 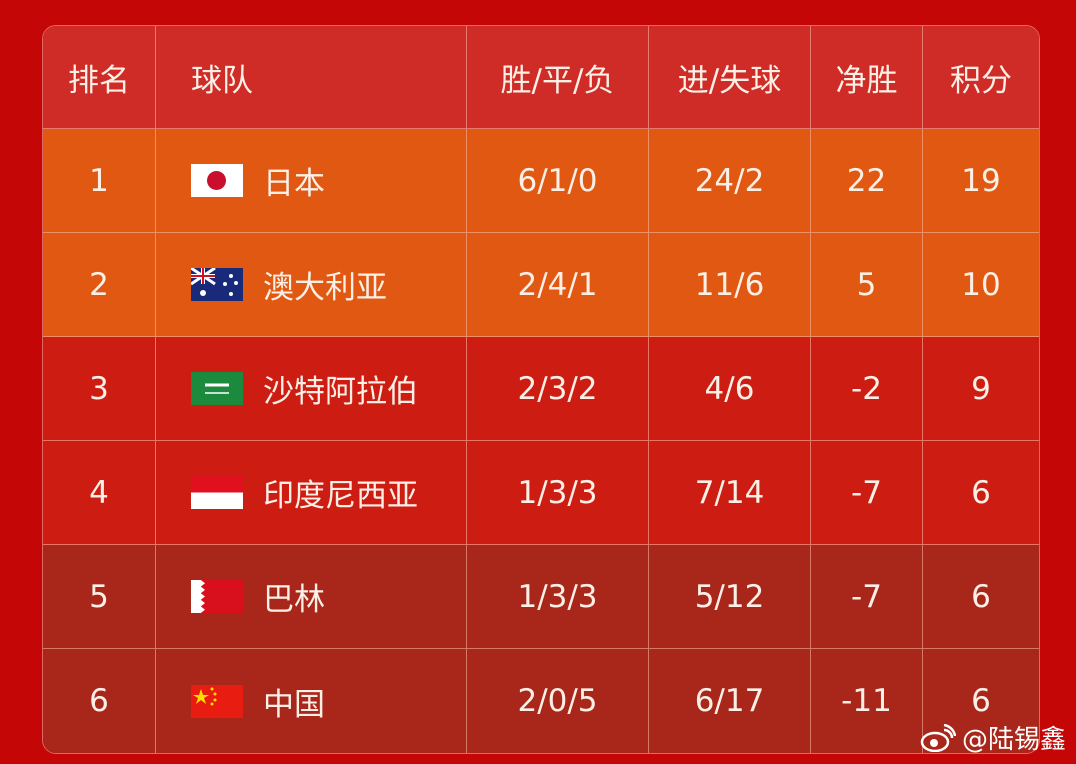 I want to click on table-header: 排名 球队 胜/平/负 进/失球 净胜 积分, so click(x=541, y=77).